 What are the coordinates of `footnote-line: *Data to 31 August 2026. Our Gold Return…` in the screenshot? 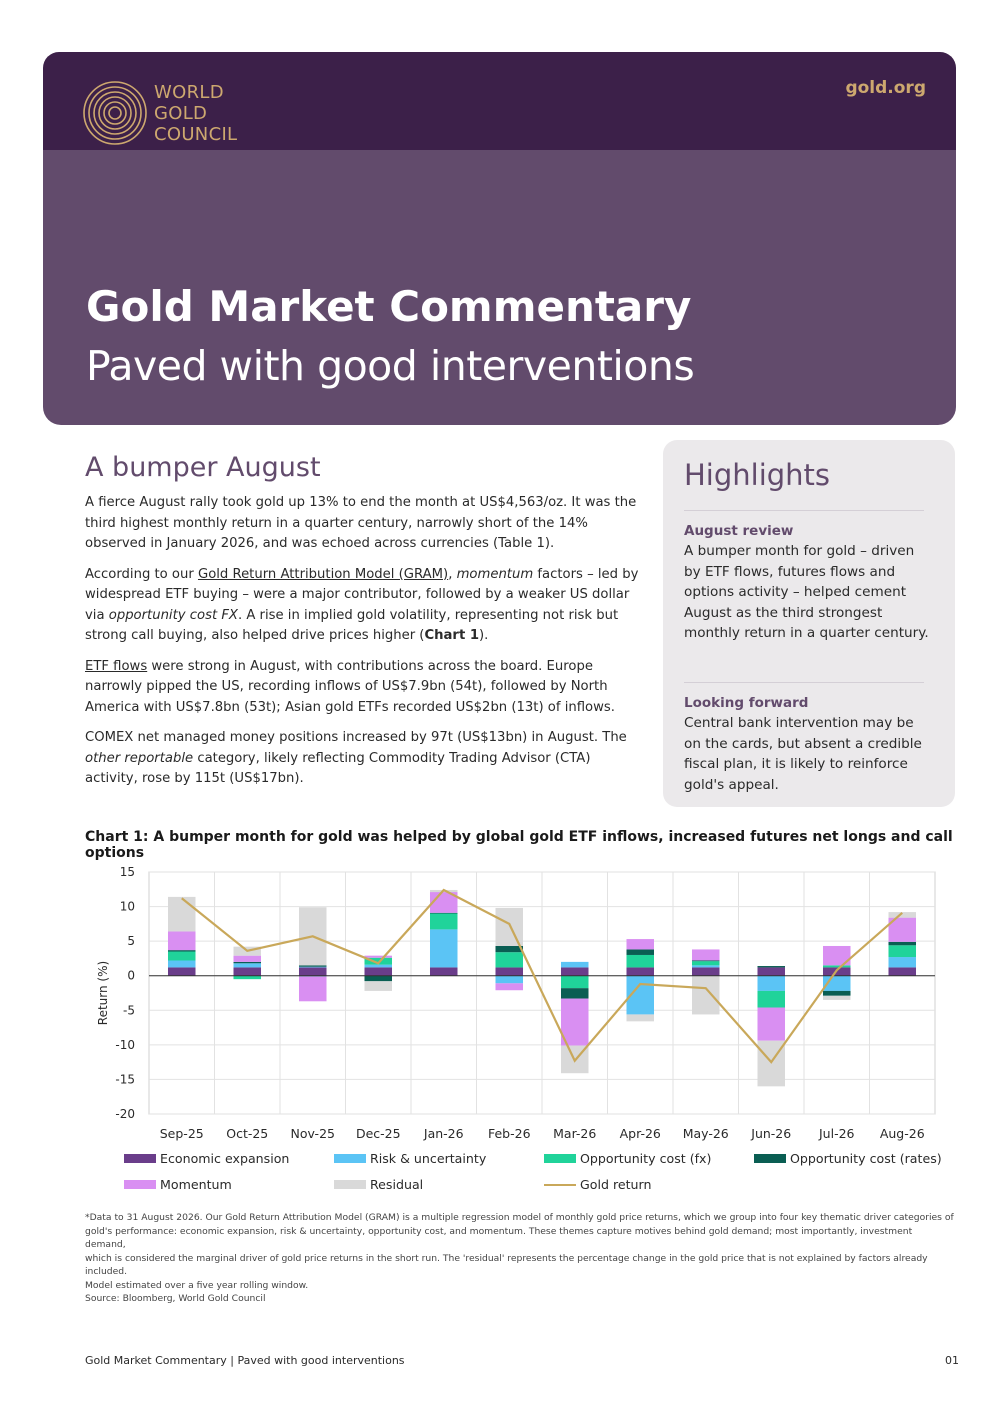 It's located at (519, 1217).